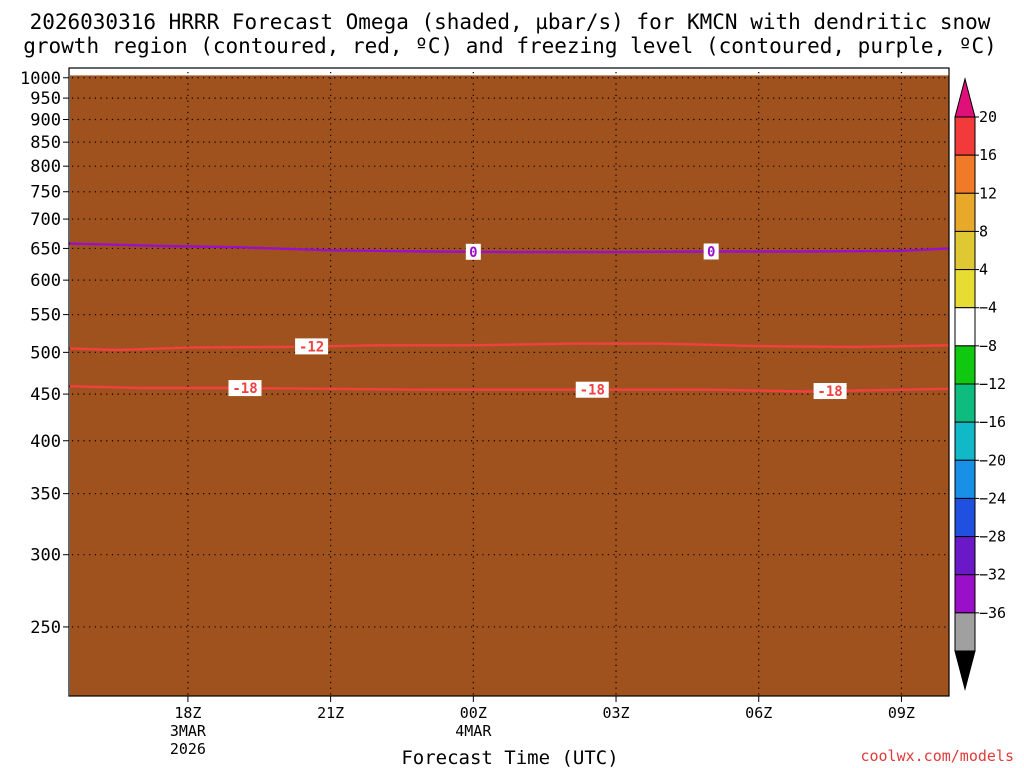 Image resolution: width=1024 pixels, height=768 pixels. I want to click on colorbar-label-1: 16, so click(988, 155).